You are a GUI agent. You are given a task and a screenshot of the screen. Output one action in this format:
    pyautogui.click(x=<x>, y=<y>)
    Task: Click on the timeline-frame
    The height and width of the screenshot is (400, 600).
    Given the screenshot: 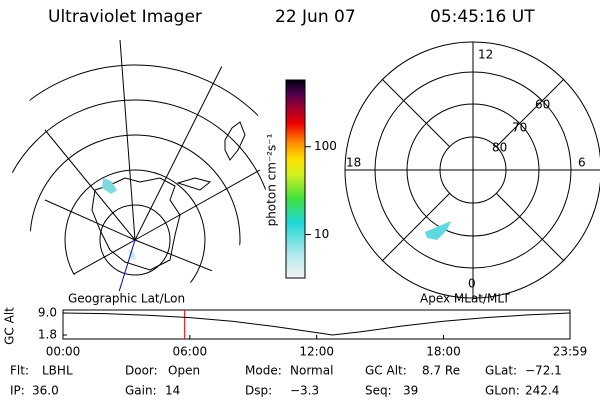 What is the action you would take?
    pyautogui.click(x=316, y=324)
    